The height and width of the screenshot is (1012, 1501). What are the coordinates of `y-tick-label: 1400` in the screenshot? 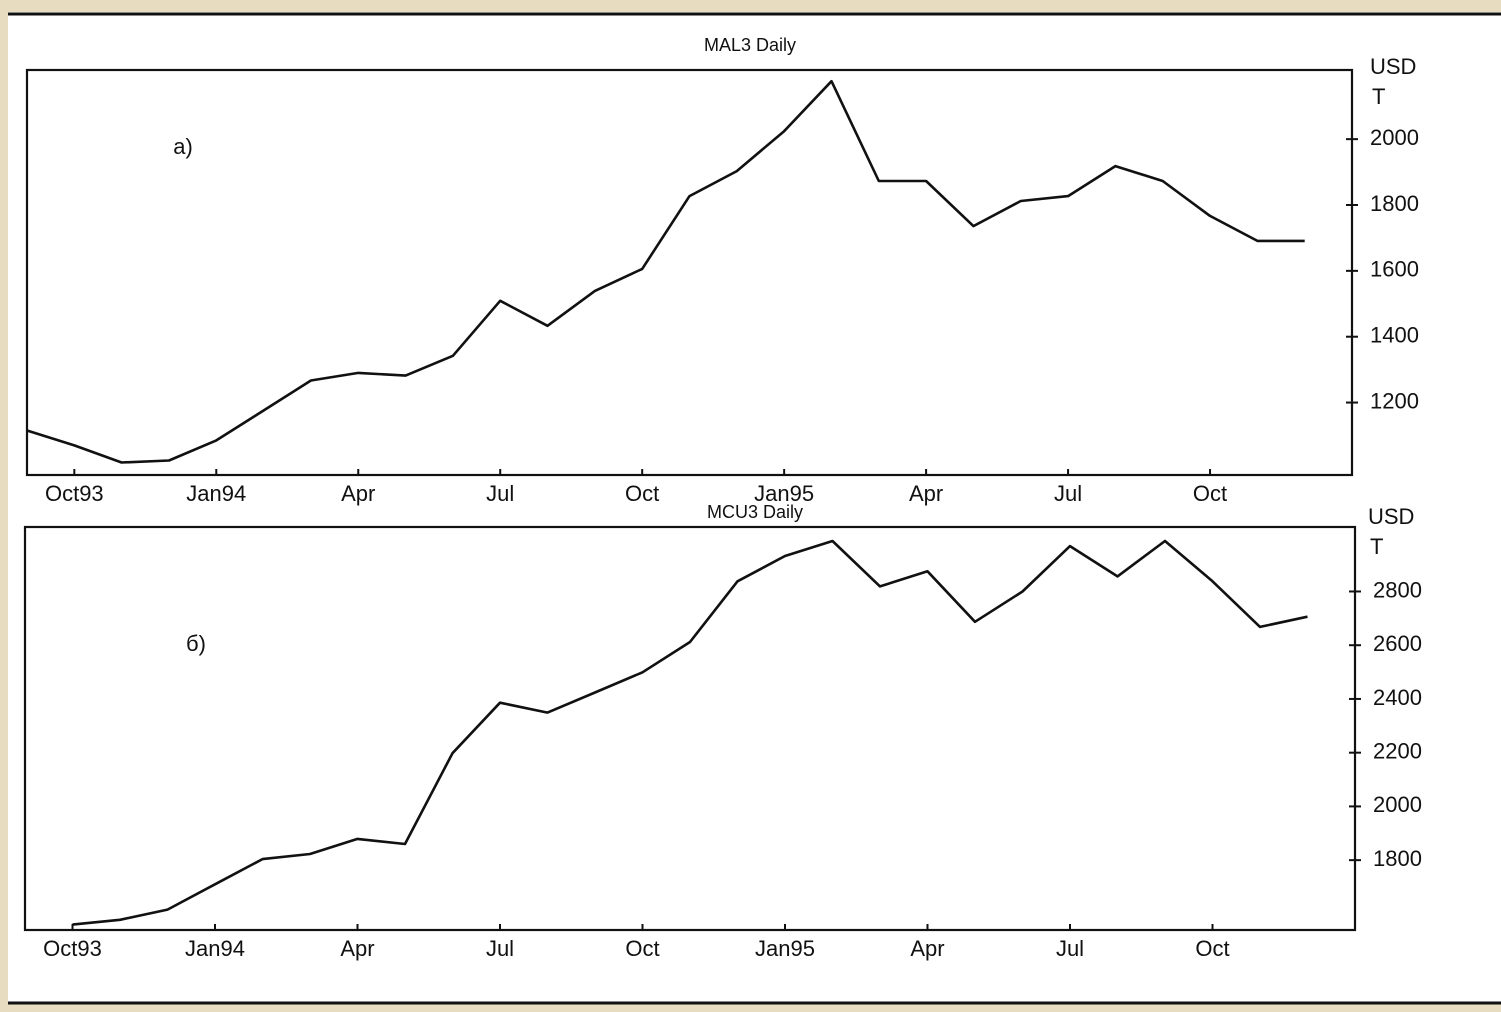 It's located at (1394, 335).